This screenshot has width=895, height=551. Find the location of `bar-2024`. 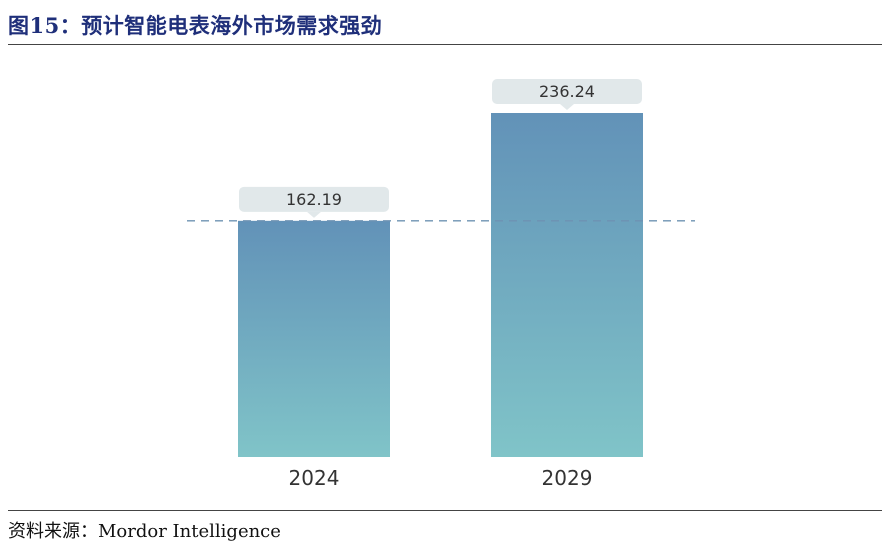

bar-2024 is located at coordinates (314, 338).